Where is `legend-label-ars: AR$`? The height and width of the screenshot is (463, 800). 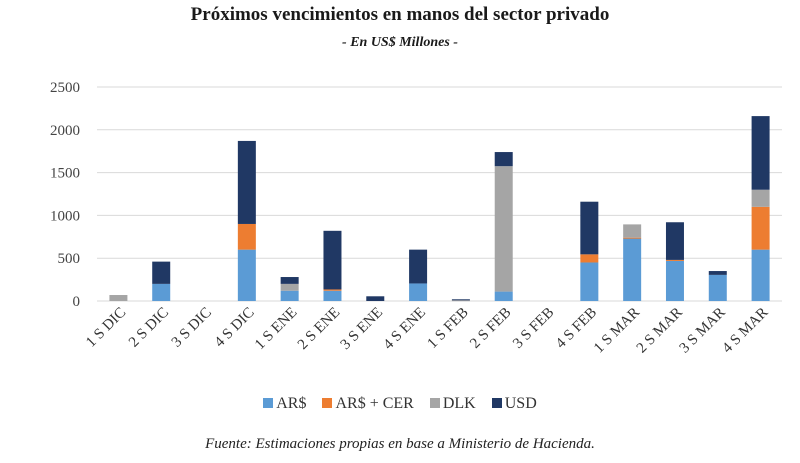 legend-label-ars: AR$ is located at coordinates (291, 403).